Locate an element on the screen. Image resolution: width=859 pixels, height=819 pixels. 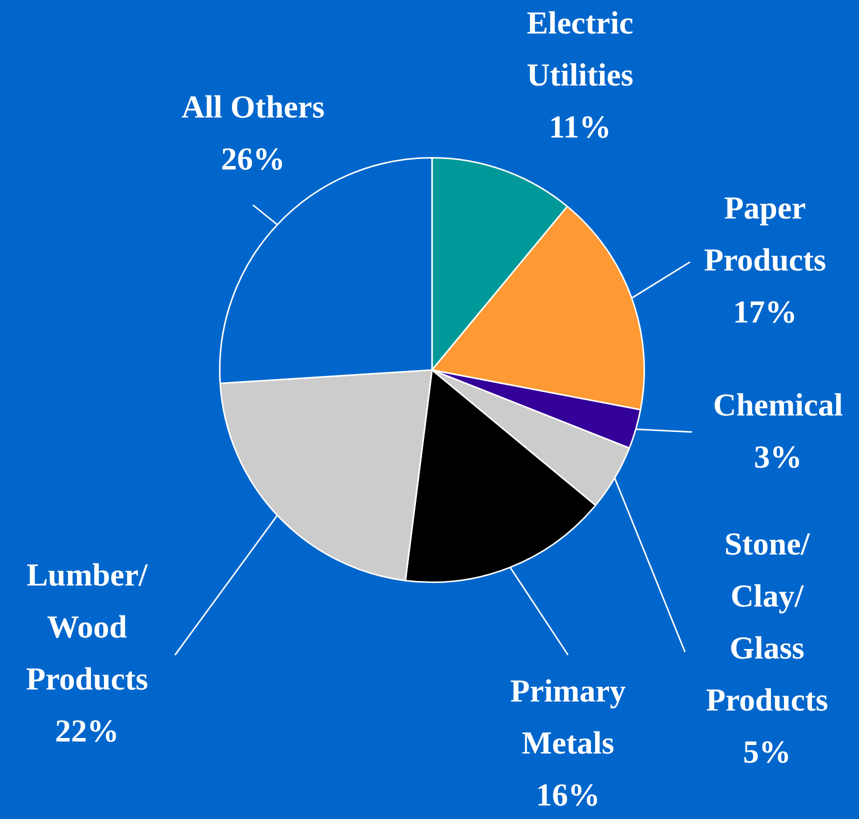
slice-label: All Others is located at coordinates (253, 106).